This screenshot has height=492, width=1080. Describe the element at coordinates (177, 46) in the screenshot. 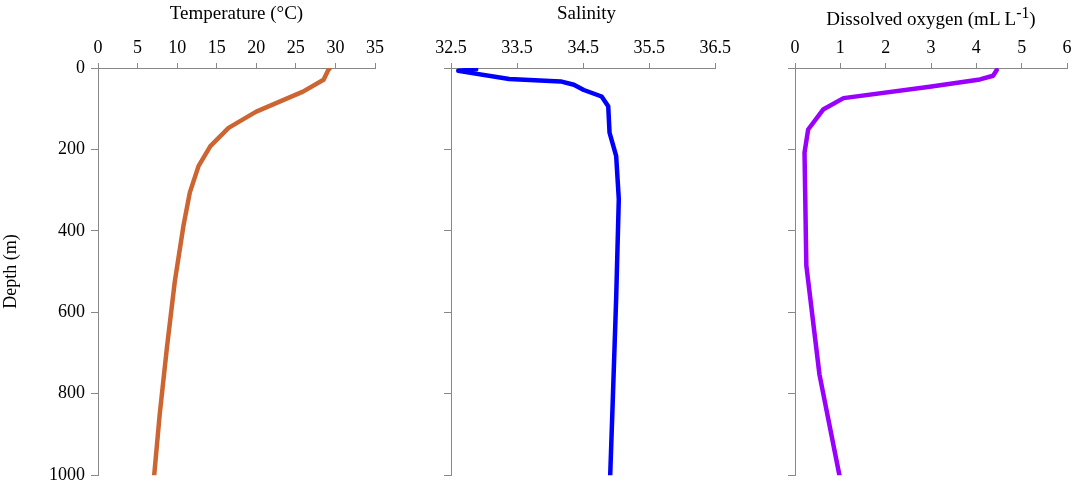

I see `x-tick-label: 10` at that location.